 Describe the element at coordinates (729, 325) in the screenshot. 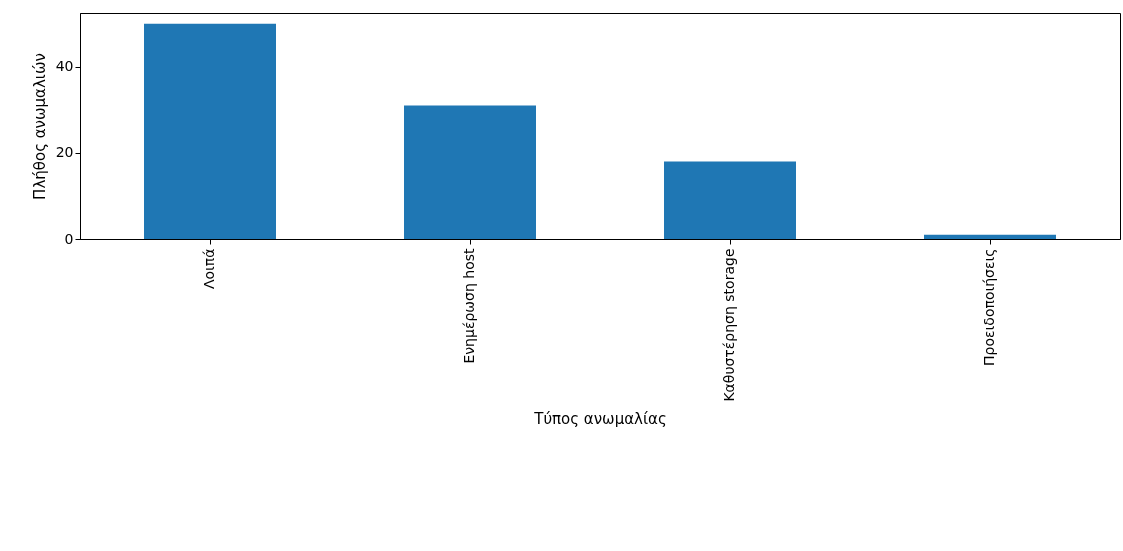

I see `x-tick-label: Καθυστέρηση storage` at that location.